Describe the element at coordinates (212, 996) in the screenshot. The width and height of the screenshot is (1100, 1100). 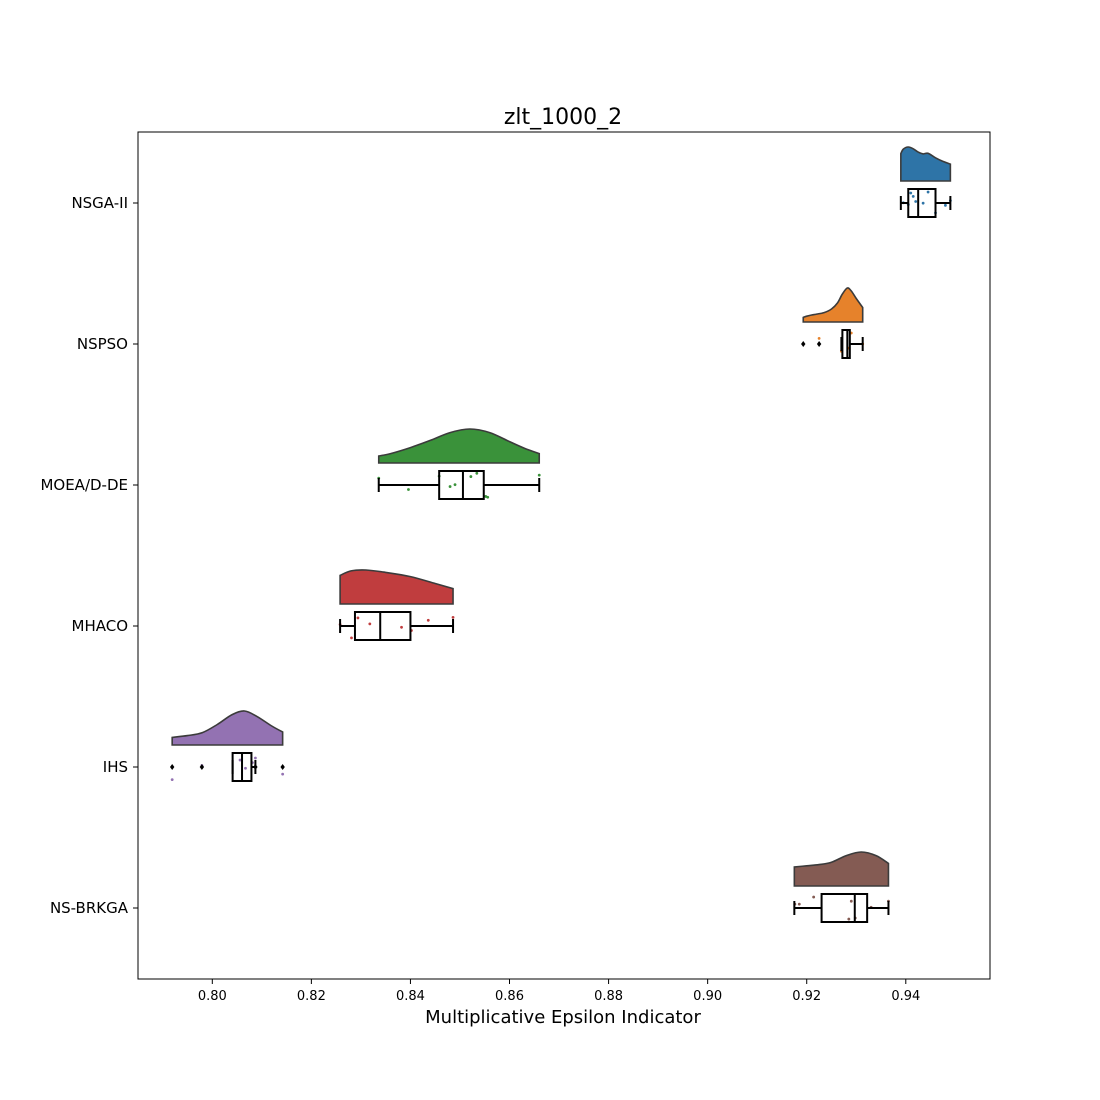
I see `x-tick-label: 0.80` at that location.